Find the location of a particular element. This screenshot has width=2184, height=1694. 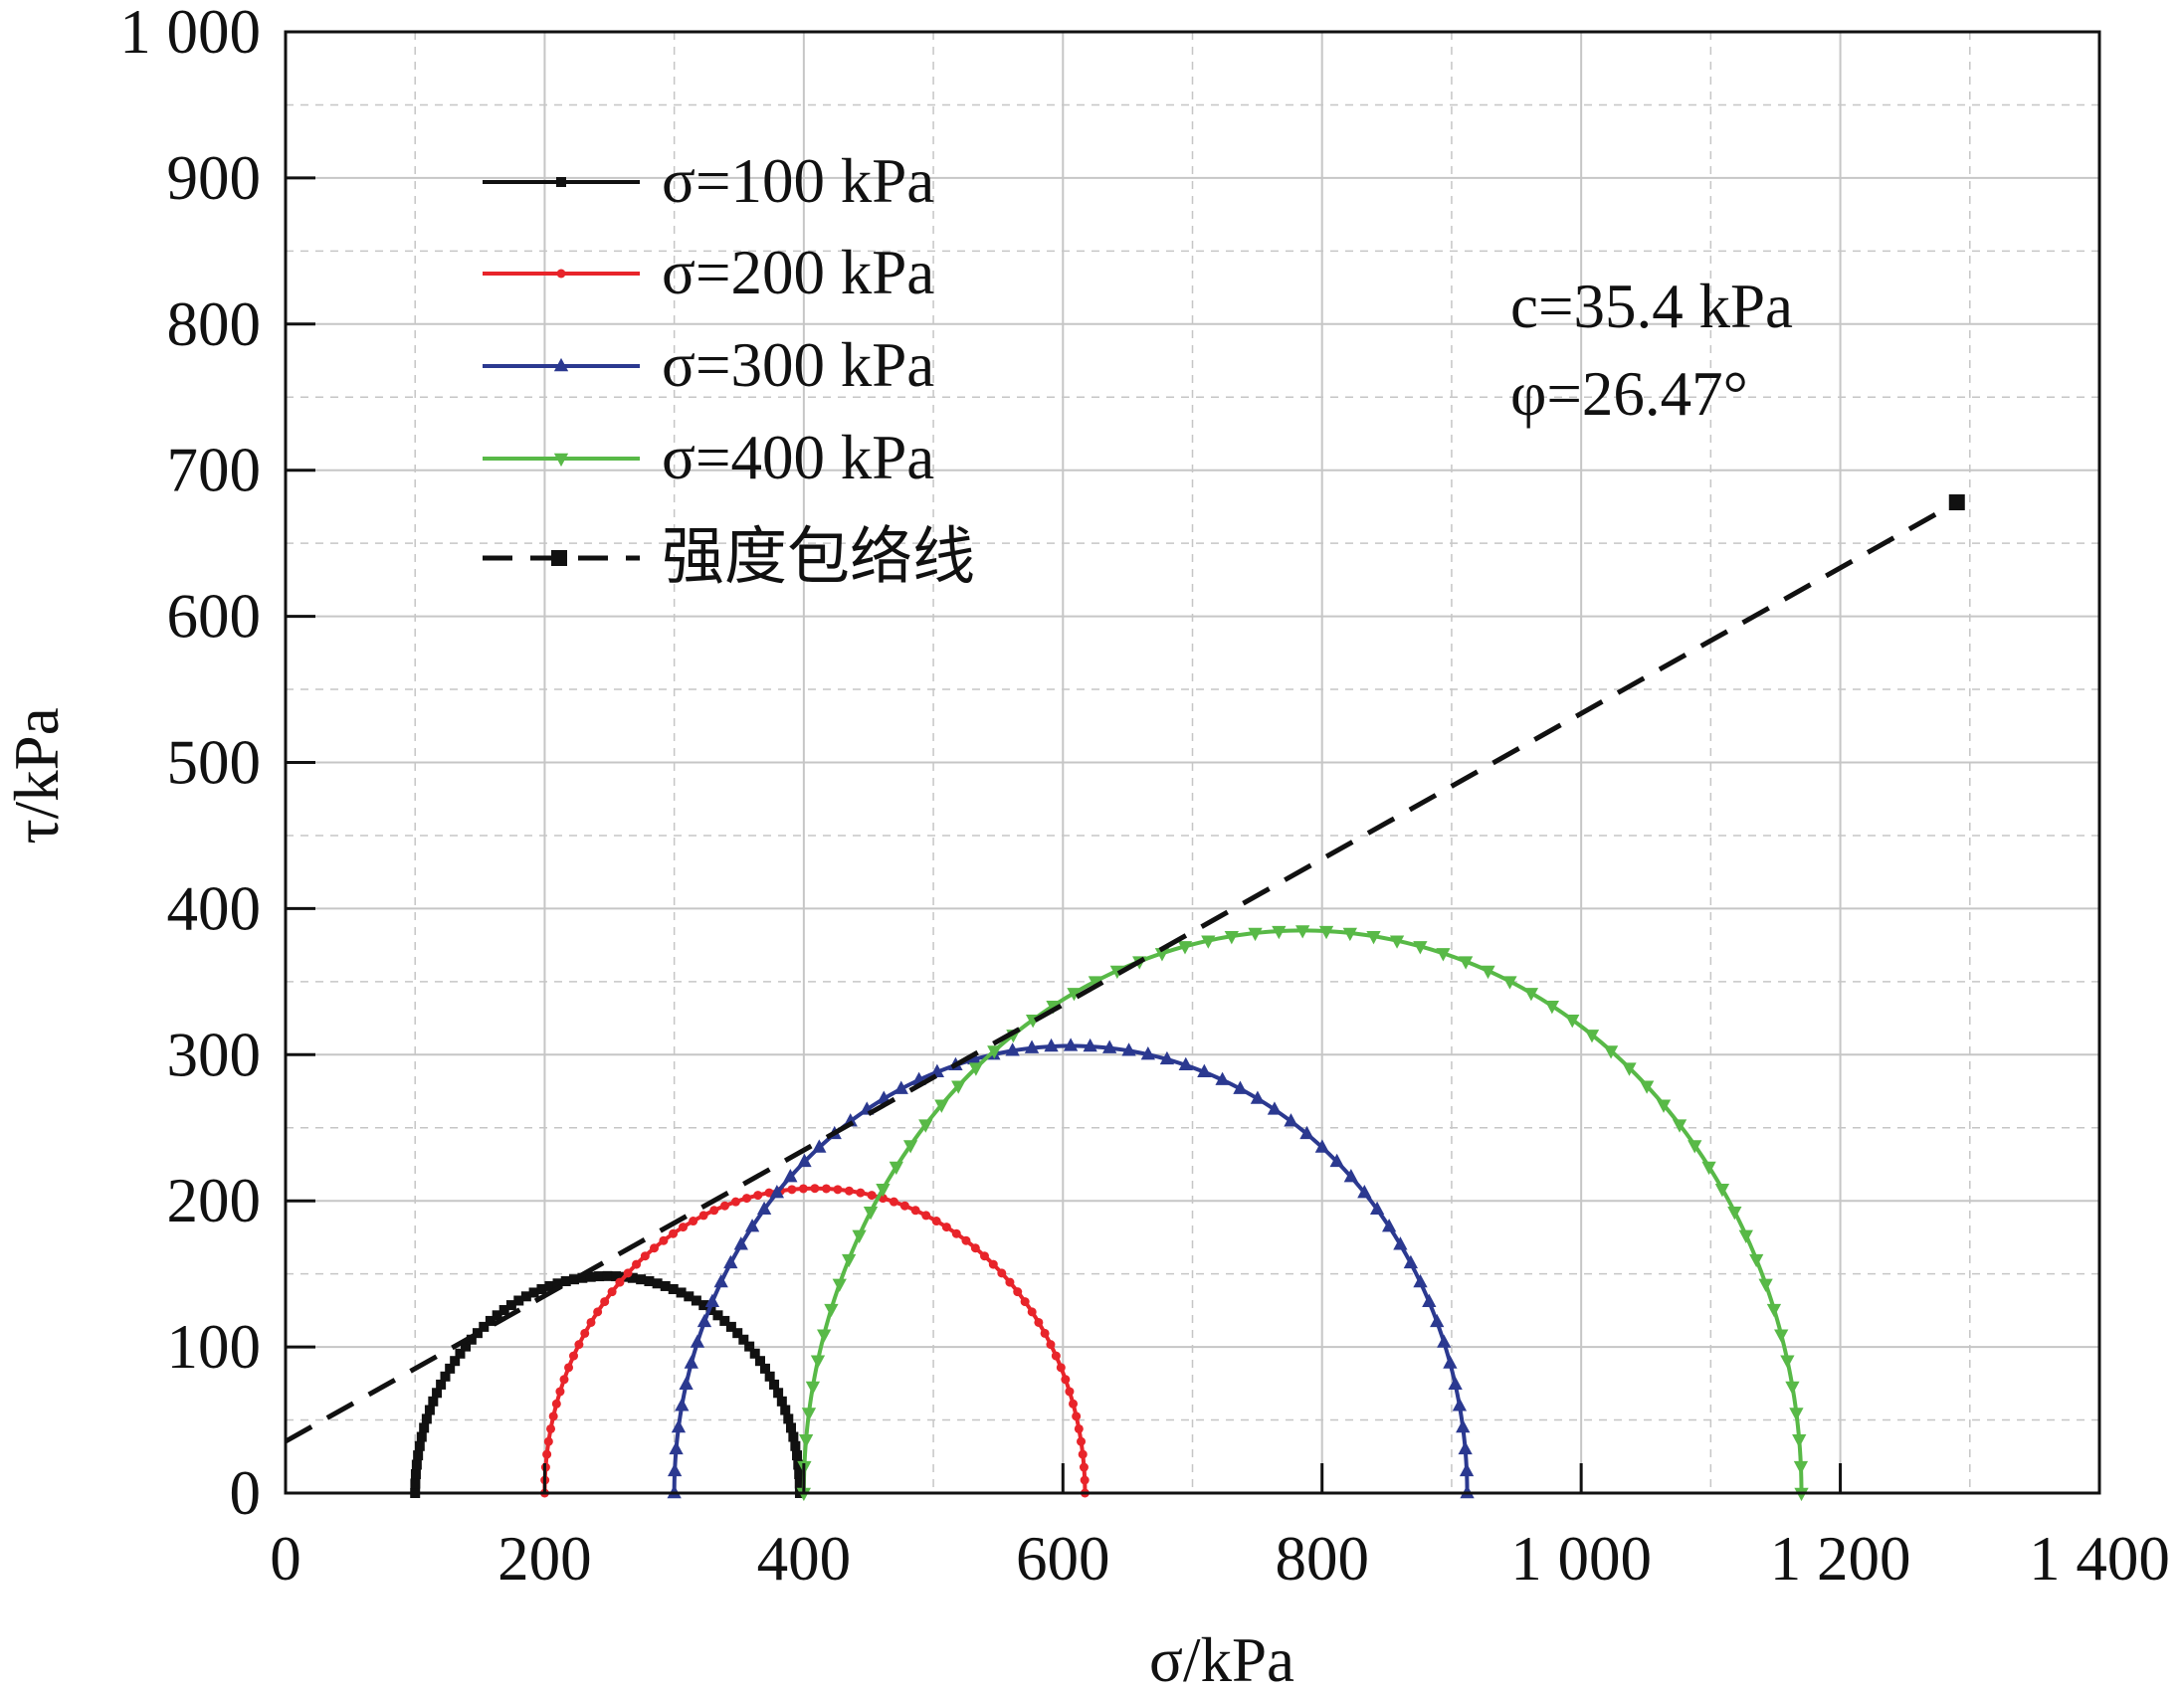

cohesion-annotation: c=35.4 kPa is located at coordinates (1651, 306).